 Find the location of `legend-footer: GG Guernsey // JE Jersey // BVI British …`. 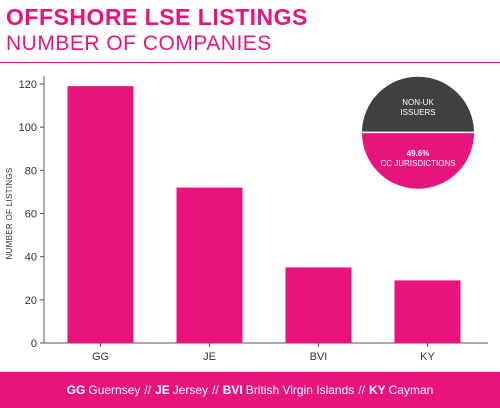

legend-footer: GG Guernsey // JE Jersey // BVI British … is located at coordinates (250, 390).